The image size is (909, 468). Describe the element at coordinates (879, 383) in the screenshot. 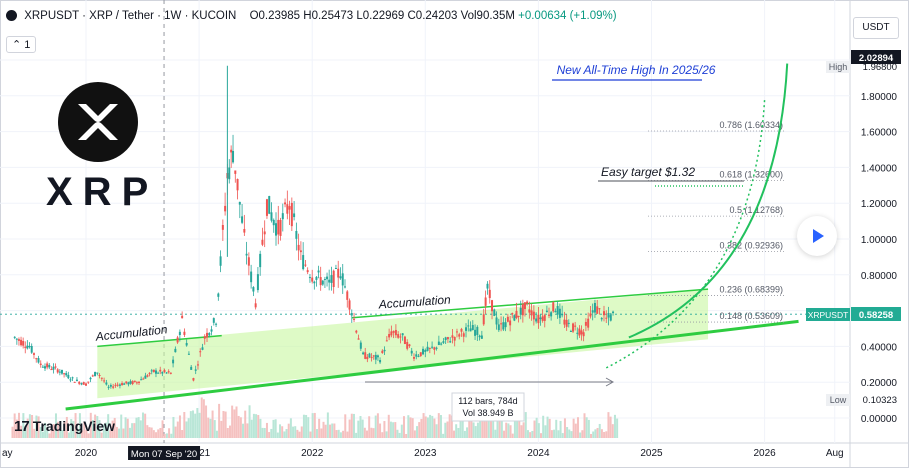

I see `price-tick-label: 0.20000` at that location.